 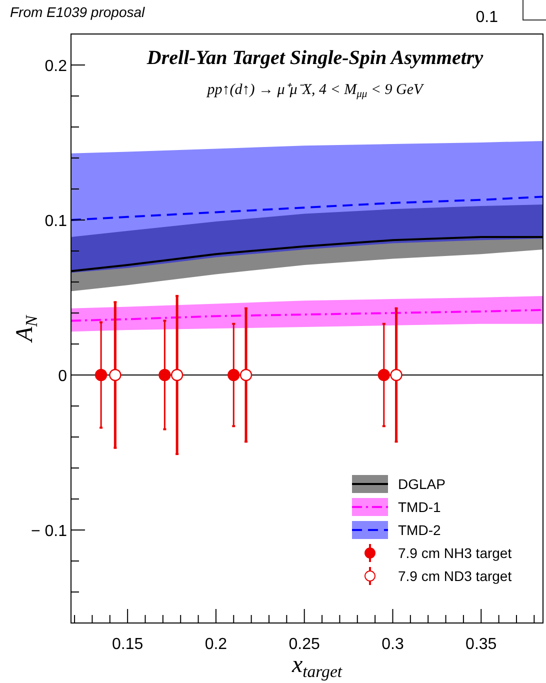 I want to click on text: Drell-Yan Target Single-Spin Asymmetry, so click(x=315, y=58).